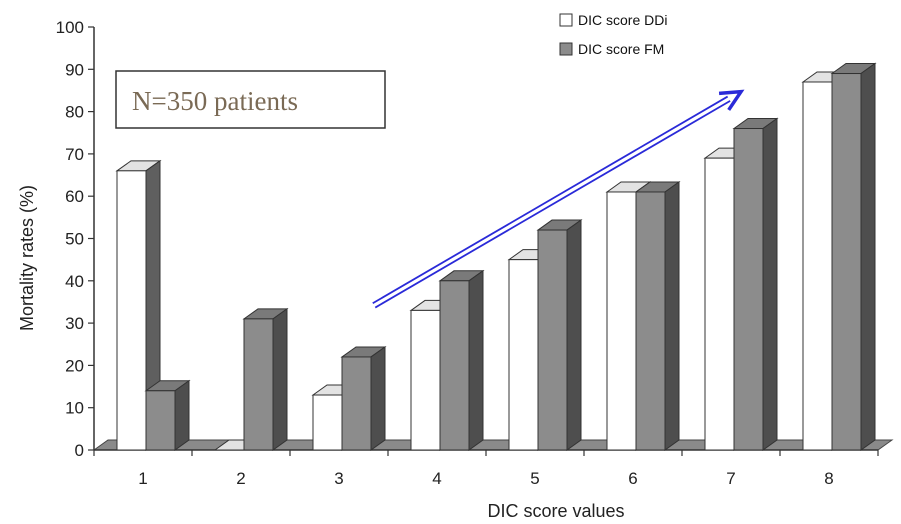  I want to click on x-tick-label: 1, so click(142, 478).